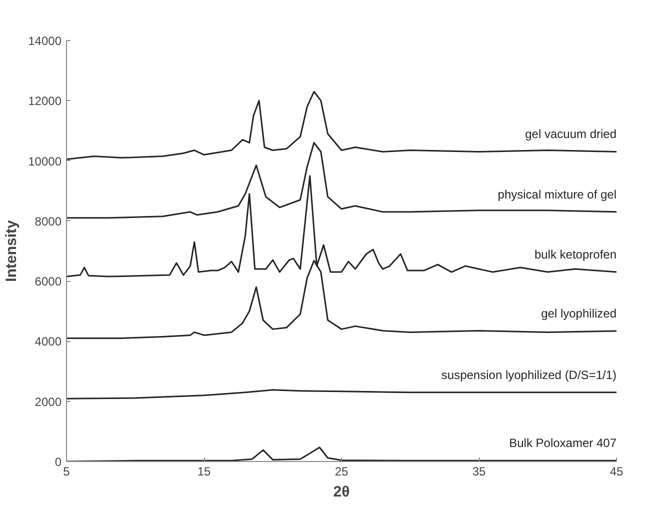 Image resolution: width=646 pixels, height=506 pixels. What do you see at coordinates (557, 194) in the screenshot?
I see `series-label: physical mixture of gel` at bounding box center [557, 194].